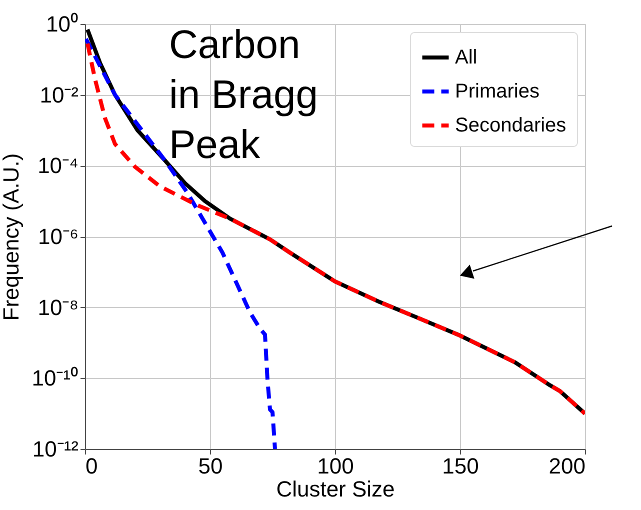 Image resolution: width=641 pixels, height=510 pixels. What do you see at coordinates (55, 378) in the screenshot?
I see `y-tick-label: 10⁻¹⁰` at bounding box center [55, 378].